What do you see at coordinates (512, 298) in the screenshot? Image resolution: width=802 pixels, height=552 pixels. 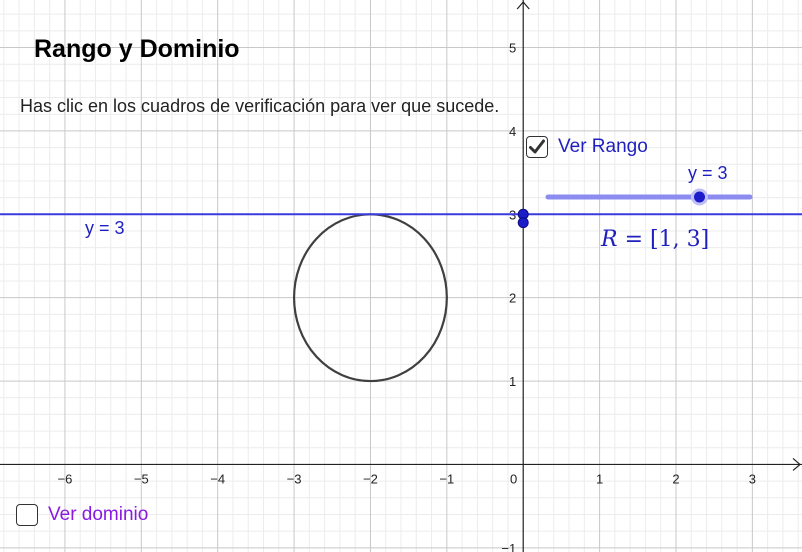 I see `y-tick-label: 2` at bounding box center [512, 298].